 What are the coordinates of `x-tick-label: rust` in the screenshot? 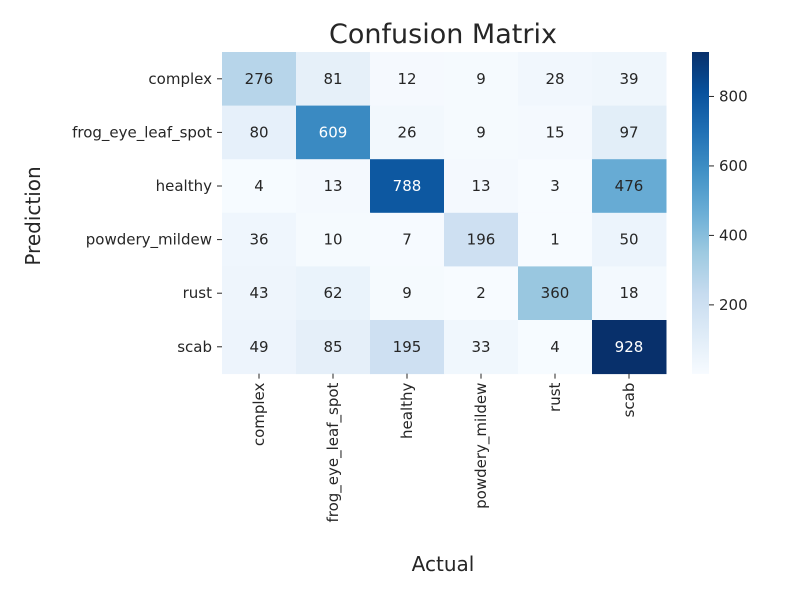 It's located at (555, 396).